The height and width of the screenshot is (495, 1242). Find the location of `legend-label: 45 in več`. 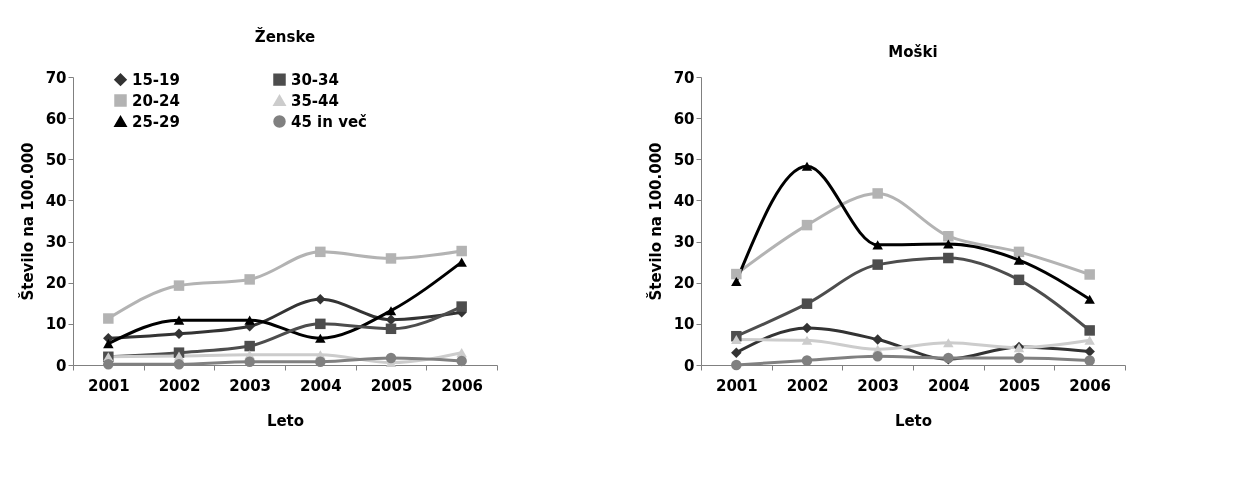

legend-label: 45 in več is located at coordinates (329, 121).